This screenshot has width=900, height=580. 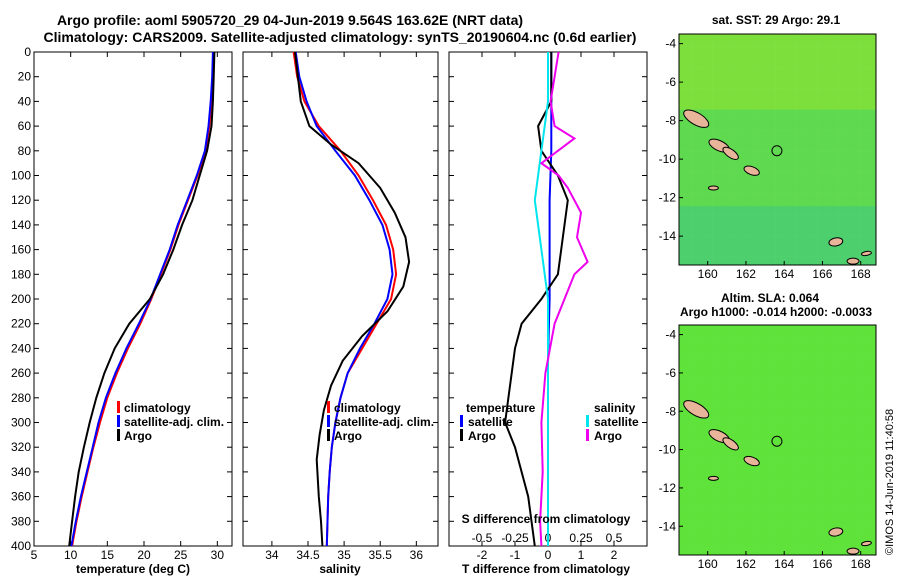 I want to click on map-x-tick-label: 166, so click(x=822, y=274).